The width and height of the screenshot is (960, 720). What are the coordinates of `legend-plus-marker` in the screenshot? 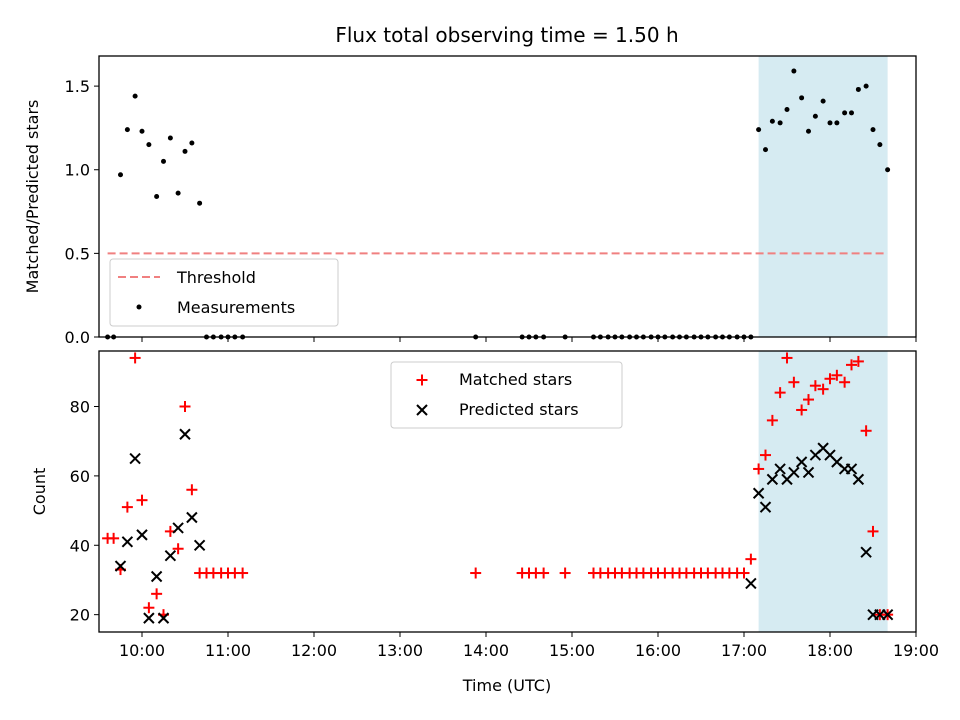 It's located at (422, 380).